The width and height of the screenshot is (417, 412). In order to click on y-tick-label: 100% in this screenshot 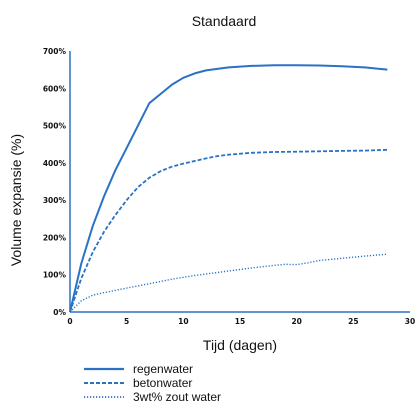, I will do `click(55, 275)`.